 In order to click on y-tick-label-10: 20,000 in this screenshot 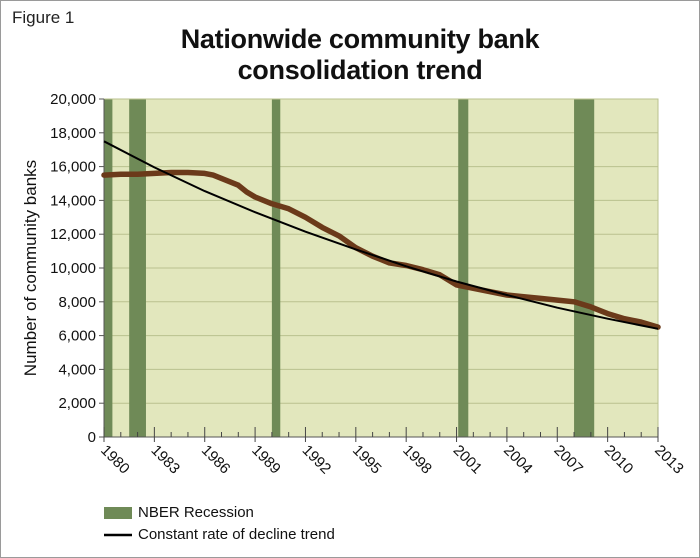, I will do `click(73, 99)`.